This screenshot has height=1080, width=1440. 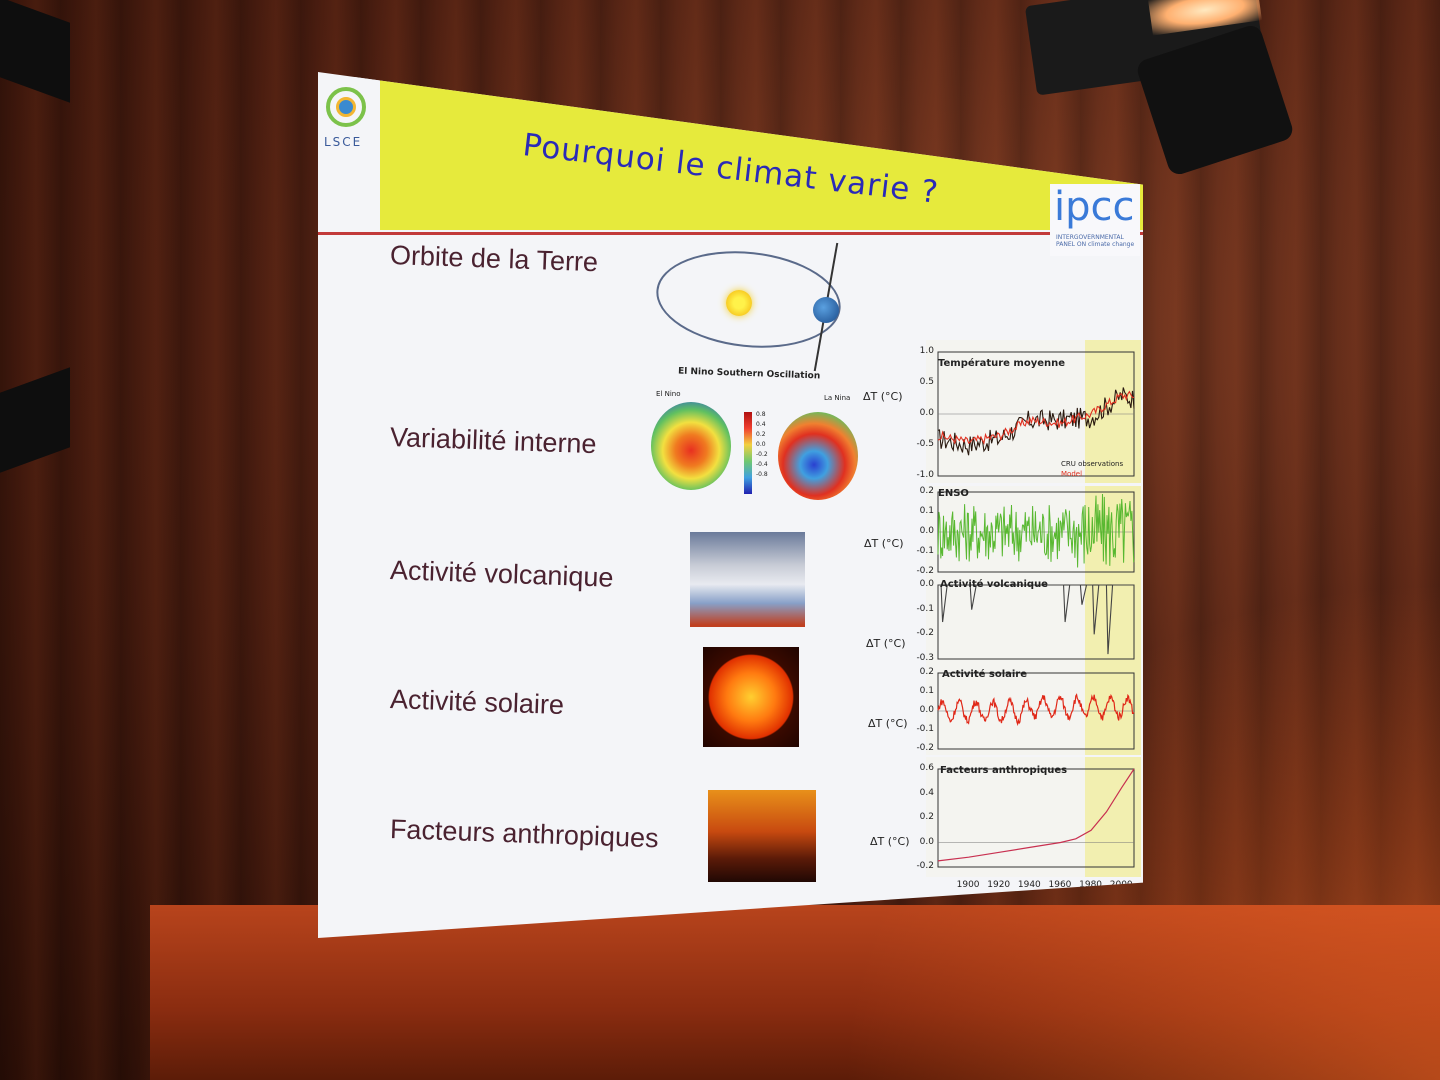 What do you see at coordinates (926, 351) in the screenshot?
I see `ytick-0-0: 1.0` at bounding box center [926, 351].